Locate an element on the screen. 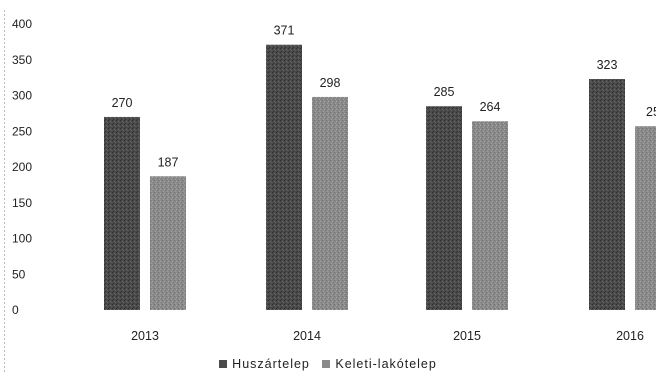 Image resolution: width=656 pixels, height=373 pixels. bar-series-2-2014 is located at coordinates (330, 203).